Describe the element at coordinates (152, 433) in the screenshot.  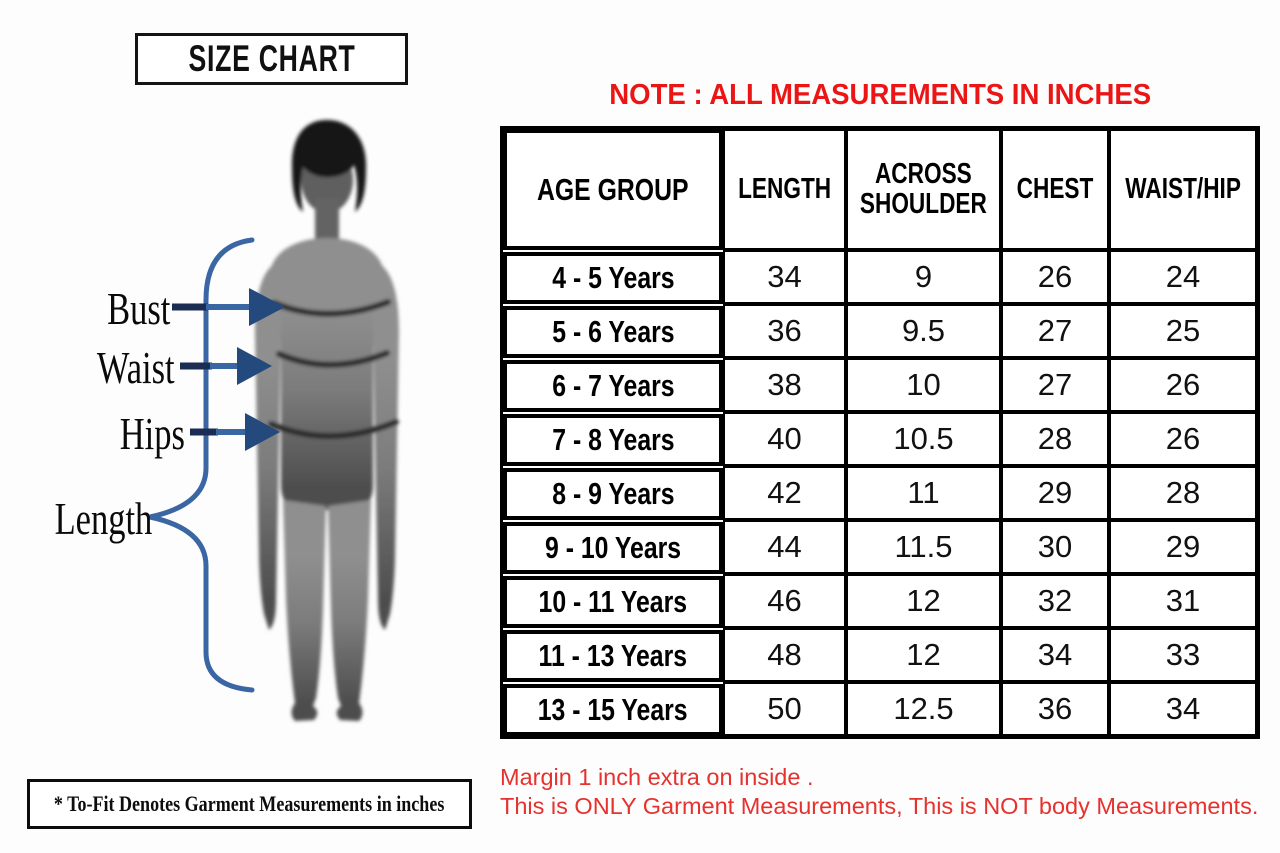
I see `figure-label-hips: Hips` at that location.